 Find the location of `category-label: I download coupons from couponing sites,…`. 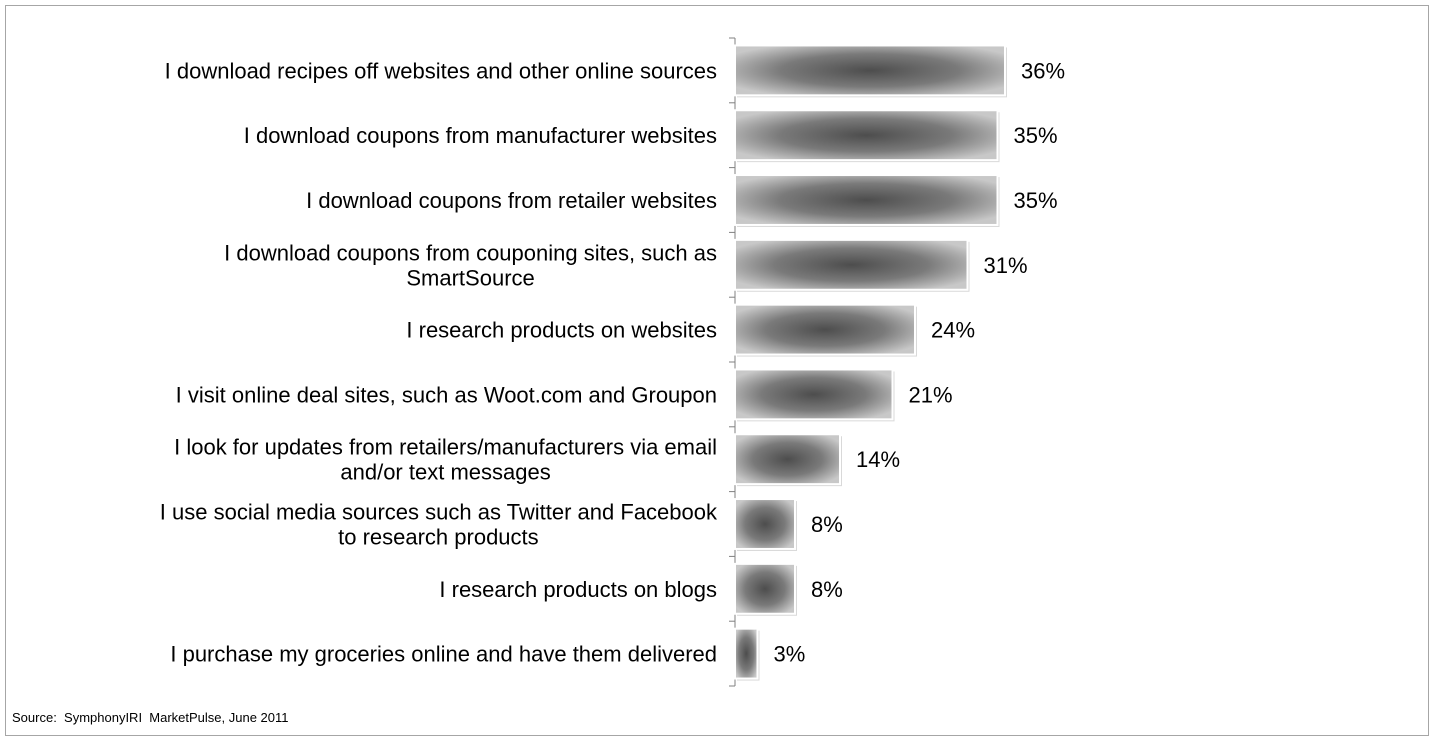

category-label: I download coupons from couponing sites,… is located at coordinates (470, 265).